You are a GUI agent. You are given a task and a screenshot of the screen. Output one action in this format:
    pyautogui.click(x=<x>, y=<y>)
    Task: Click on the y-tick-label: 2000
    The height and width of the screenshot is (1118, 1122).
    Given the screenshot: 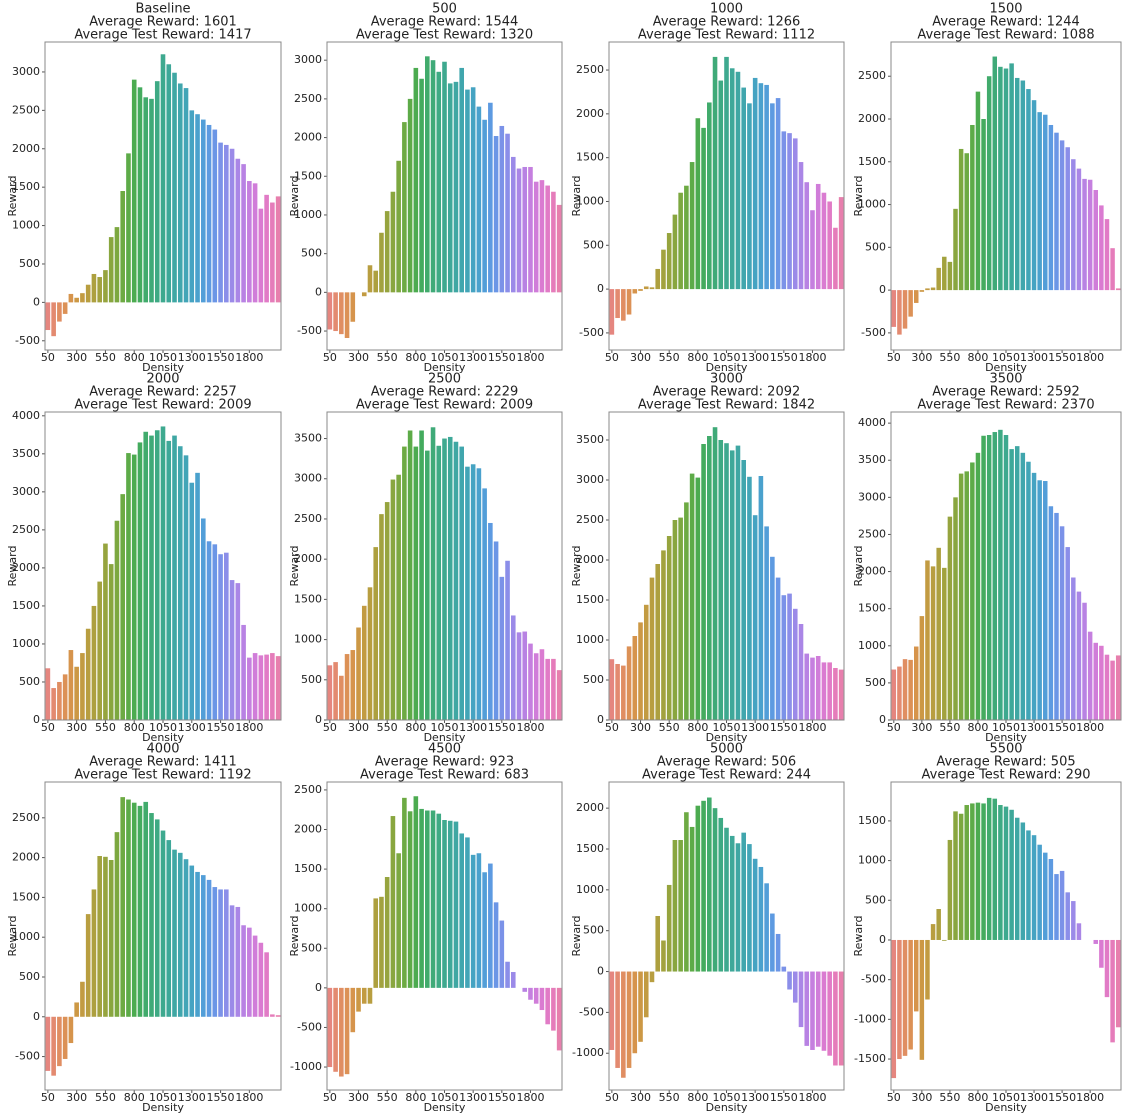 What is the action you would take?
    pyautogui.click(x=26, y=148)
    